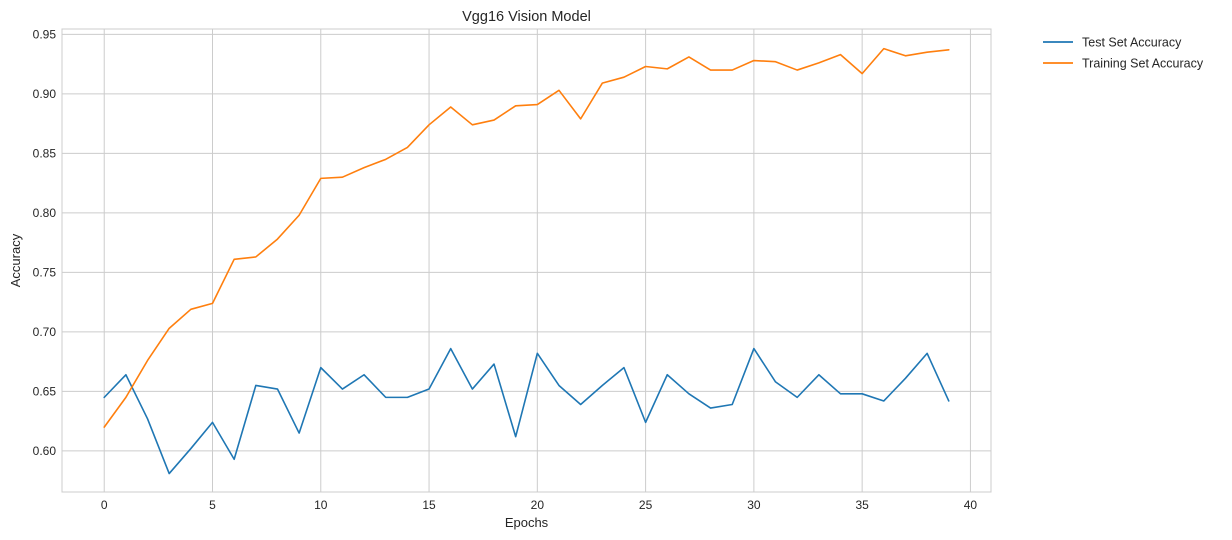  What do you see at coordinates (45, 213) in the screenshot?
I see `y-tick-label: 0.80` at bounding box center [45, 213].